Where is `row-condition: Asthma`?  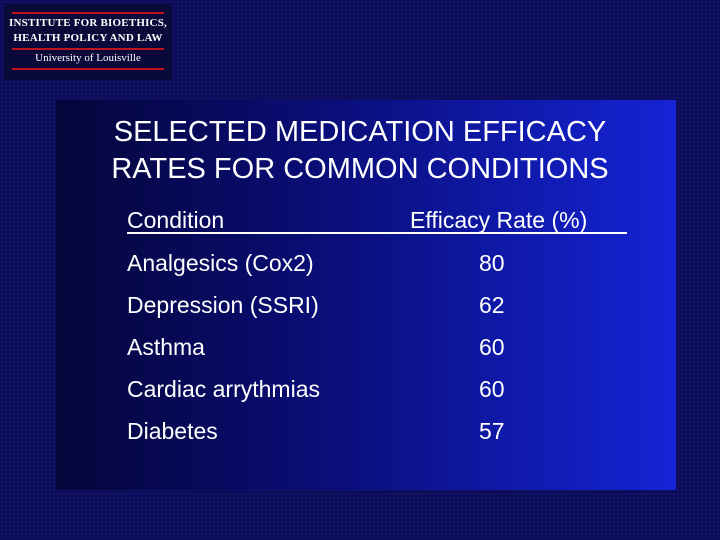 row-condition: Asthma is located at coordinates (166, 347).